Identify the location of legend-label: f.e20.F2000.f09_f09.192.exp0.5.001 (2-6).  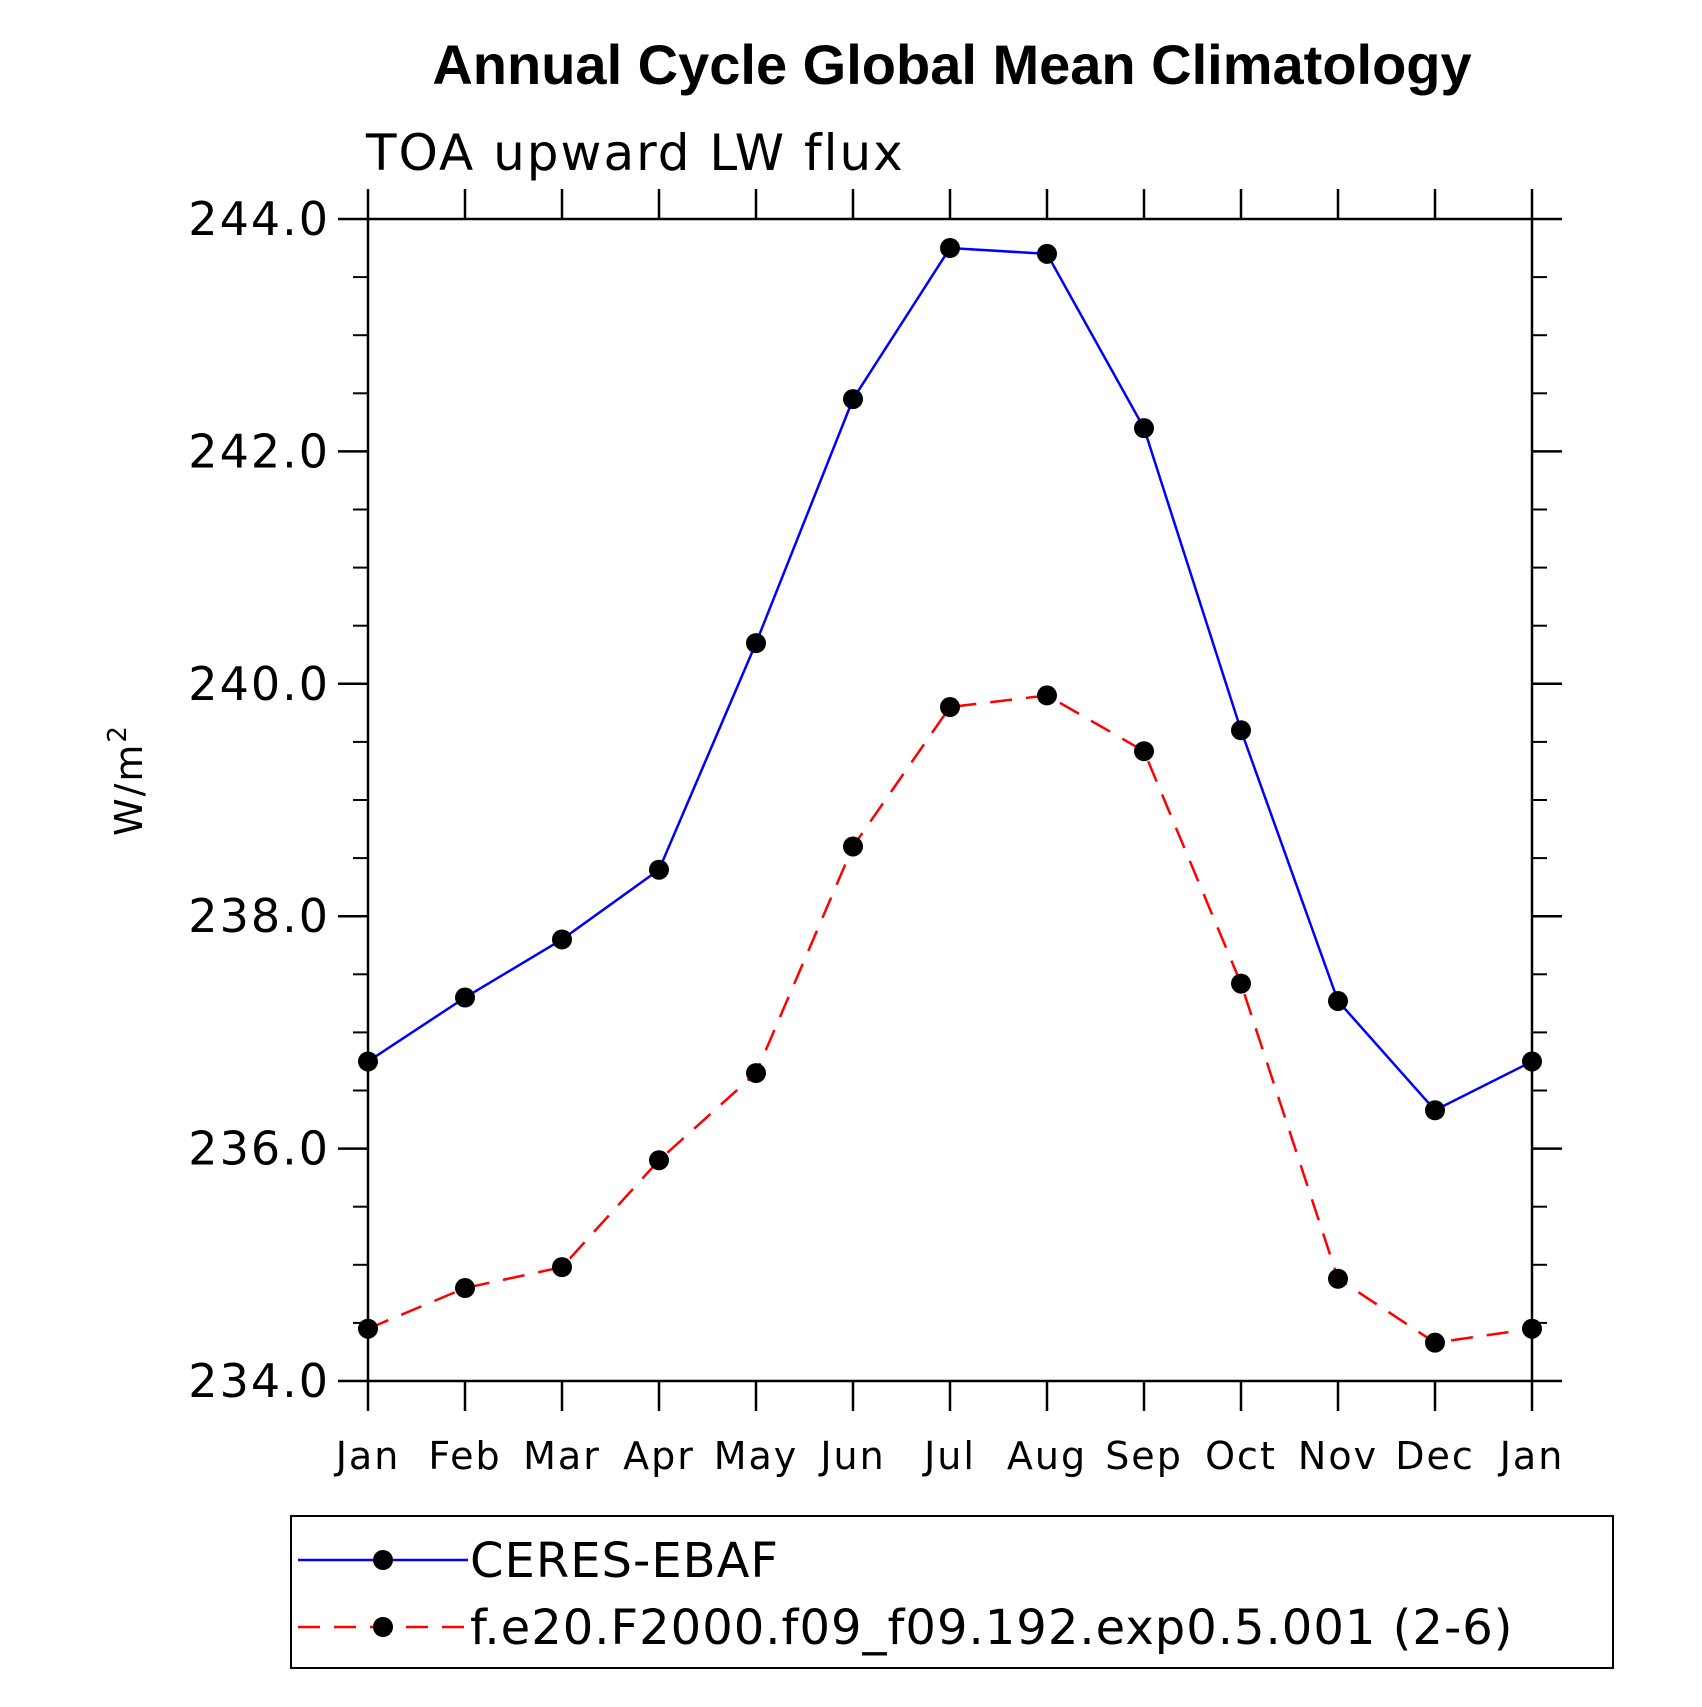
(992, 1628).